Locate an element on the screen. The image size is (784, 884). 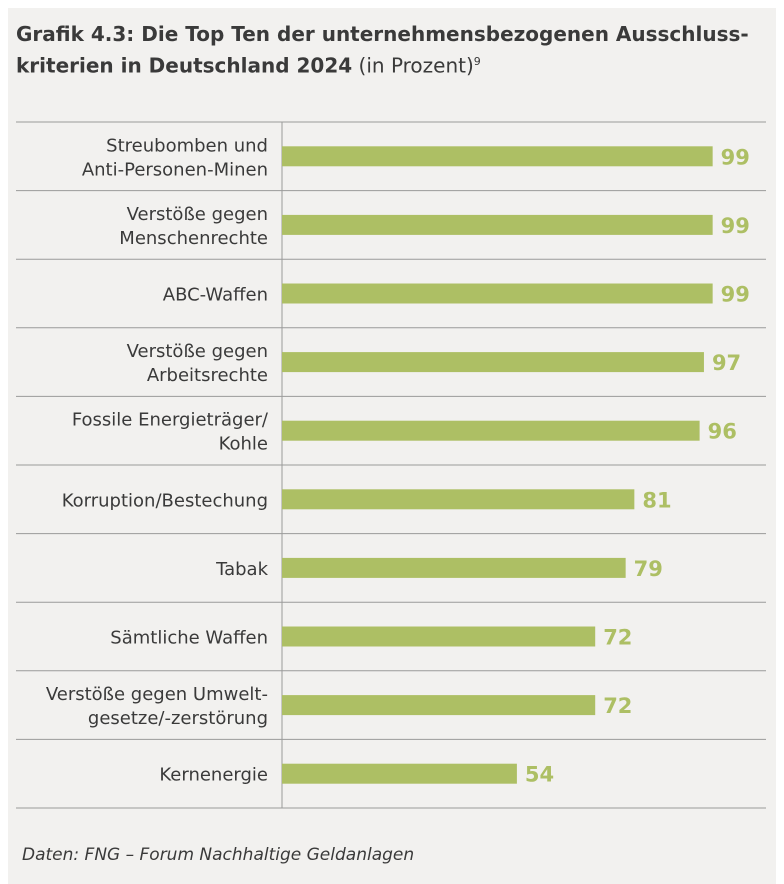
category-label-line: Korruption/Bestechung is located at coordinates (165, 500).